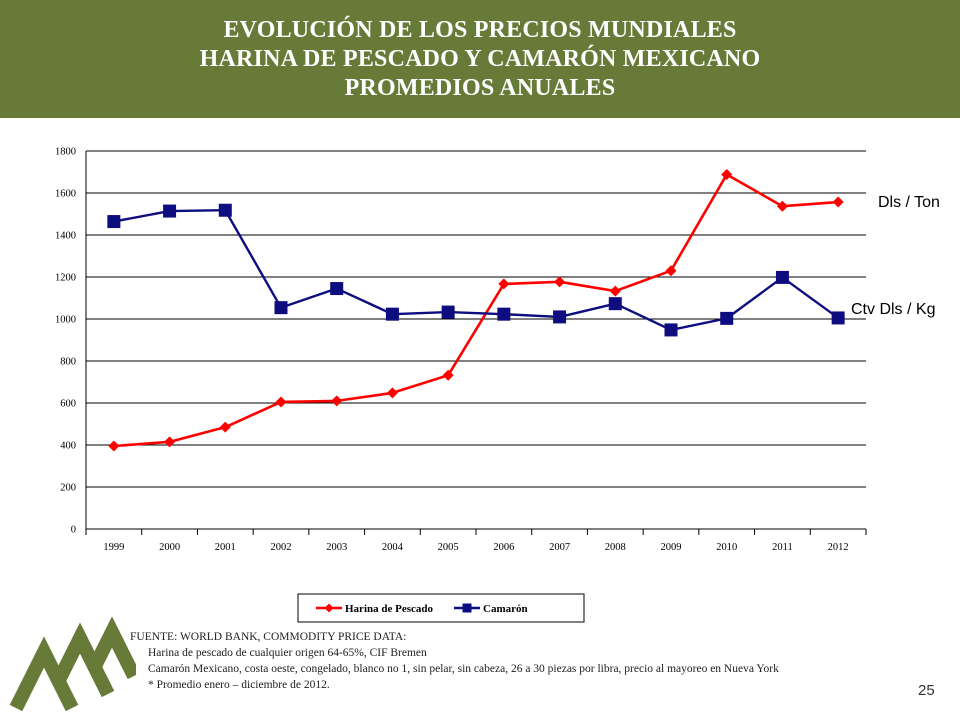  I want to click on legend-marker-harina, so click(329, 608).